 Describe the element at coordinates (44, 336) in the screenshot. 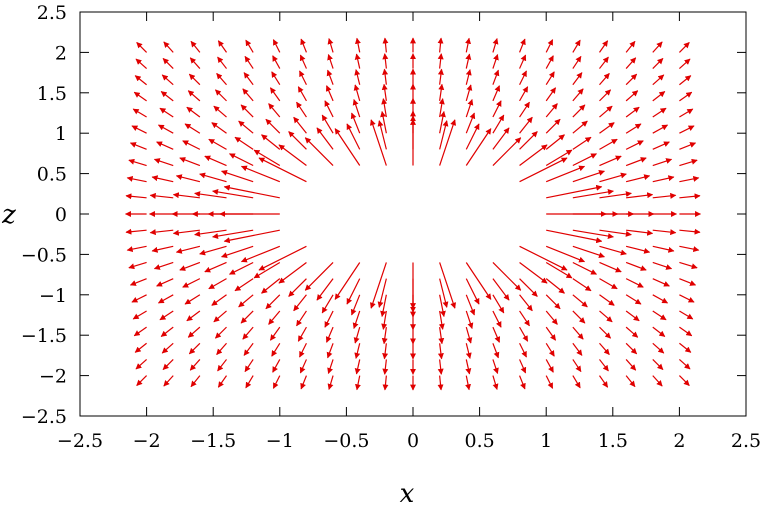

I see `y-tick-label: −1.5` at that location.